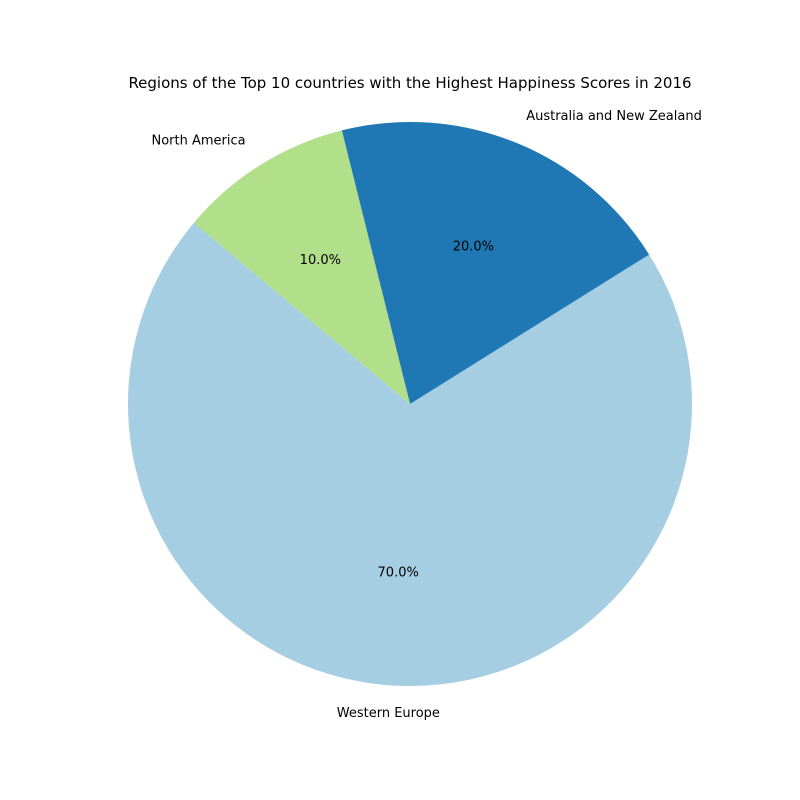 The image size is (800, 800). What do you see at coordinates (473, 247) in the screenshot?
I see `pct-label-australia-and-new-zealand: 20.0%` at bounding box center [473, 247].